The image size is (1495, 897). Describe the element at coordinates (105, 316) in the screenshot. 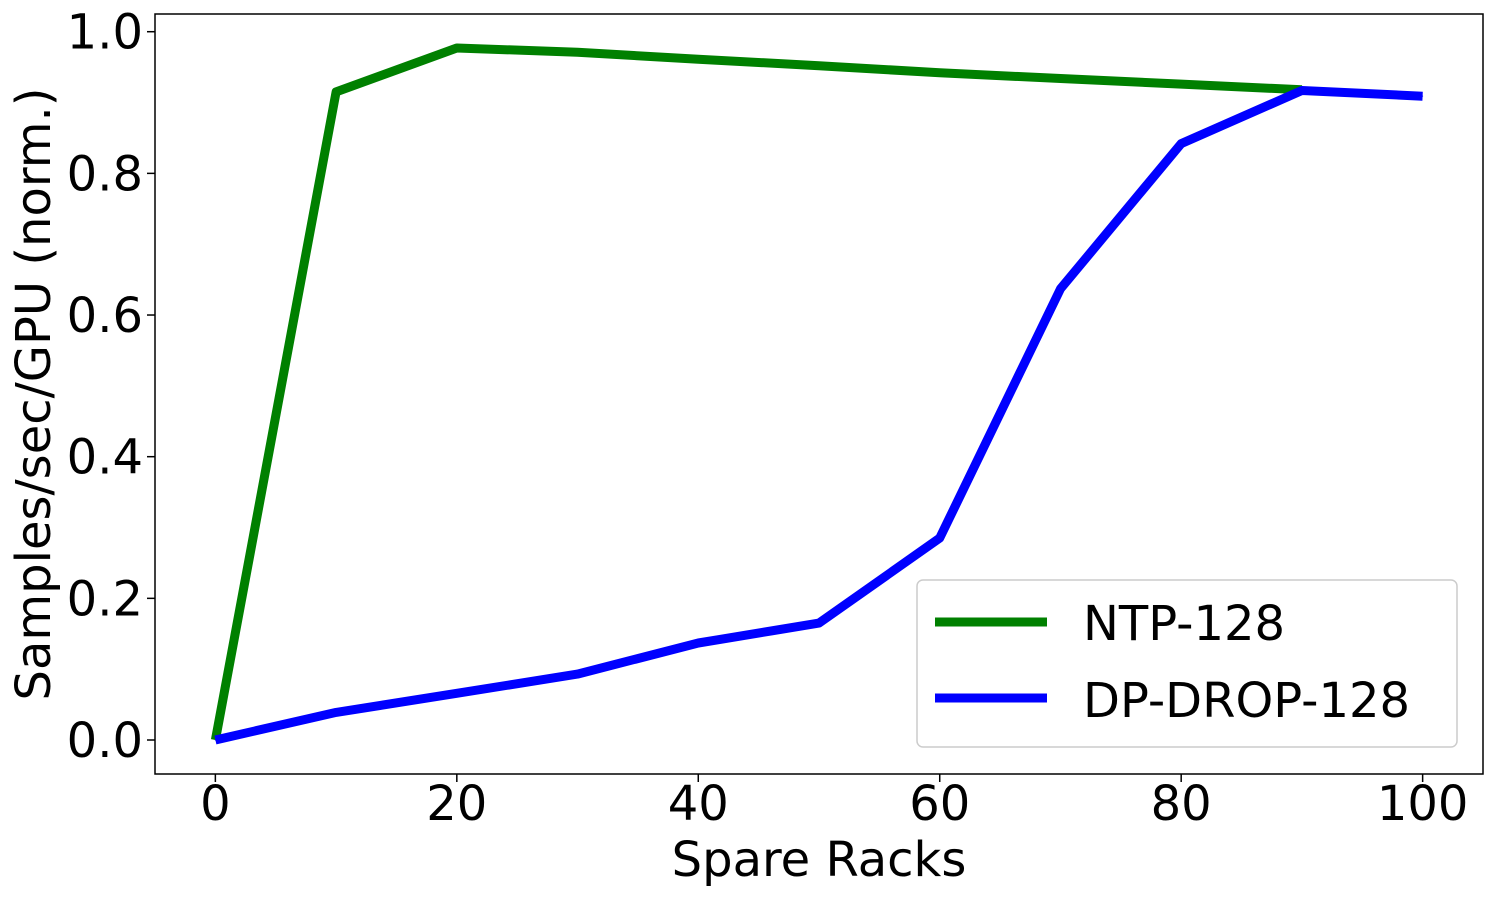

I see `y-tick-label: 0.6` at that location.